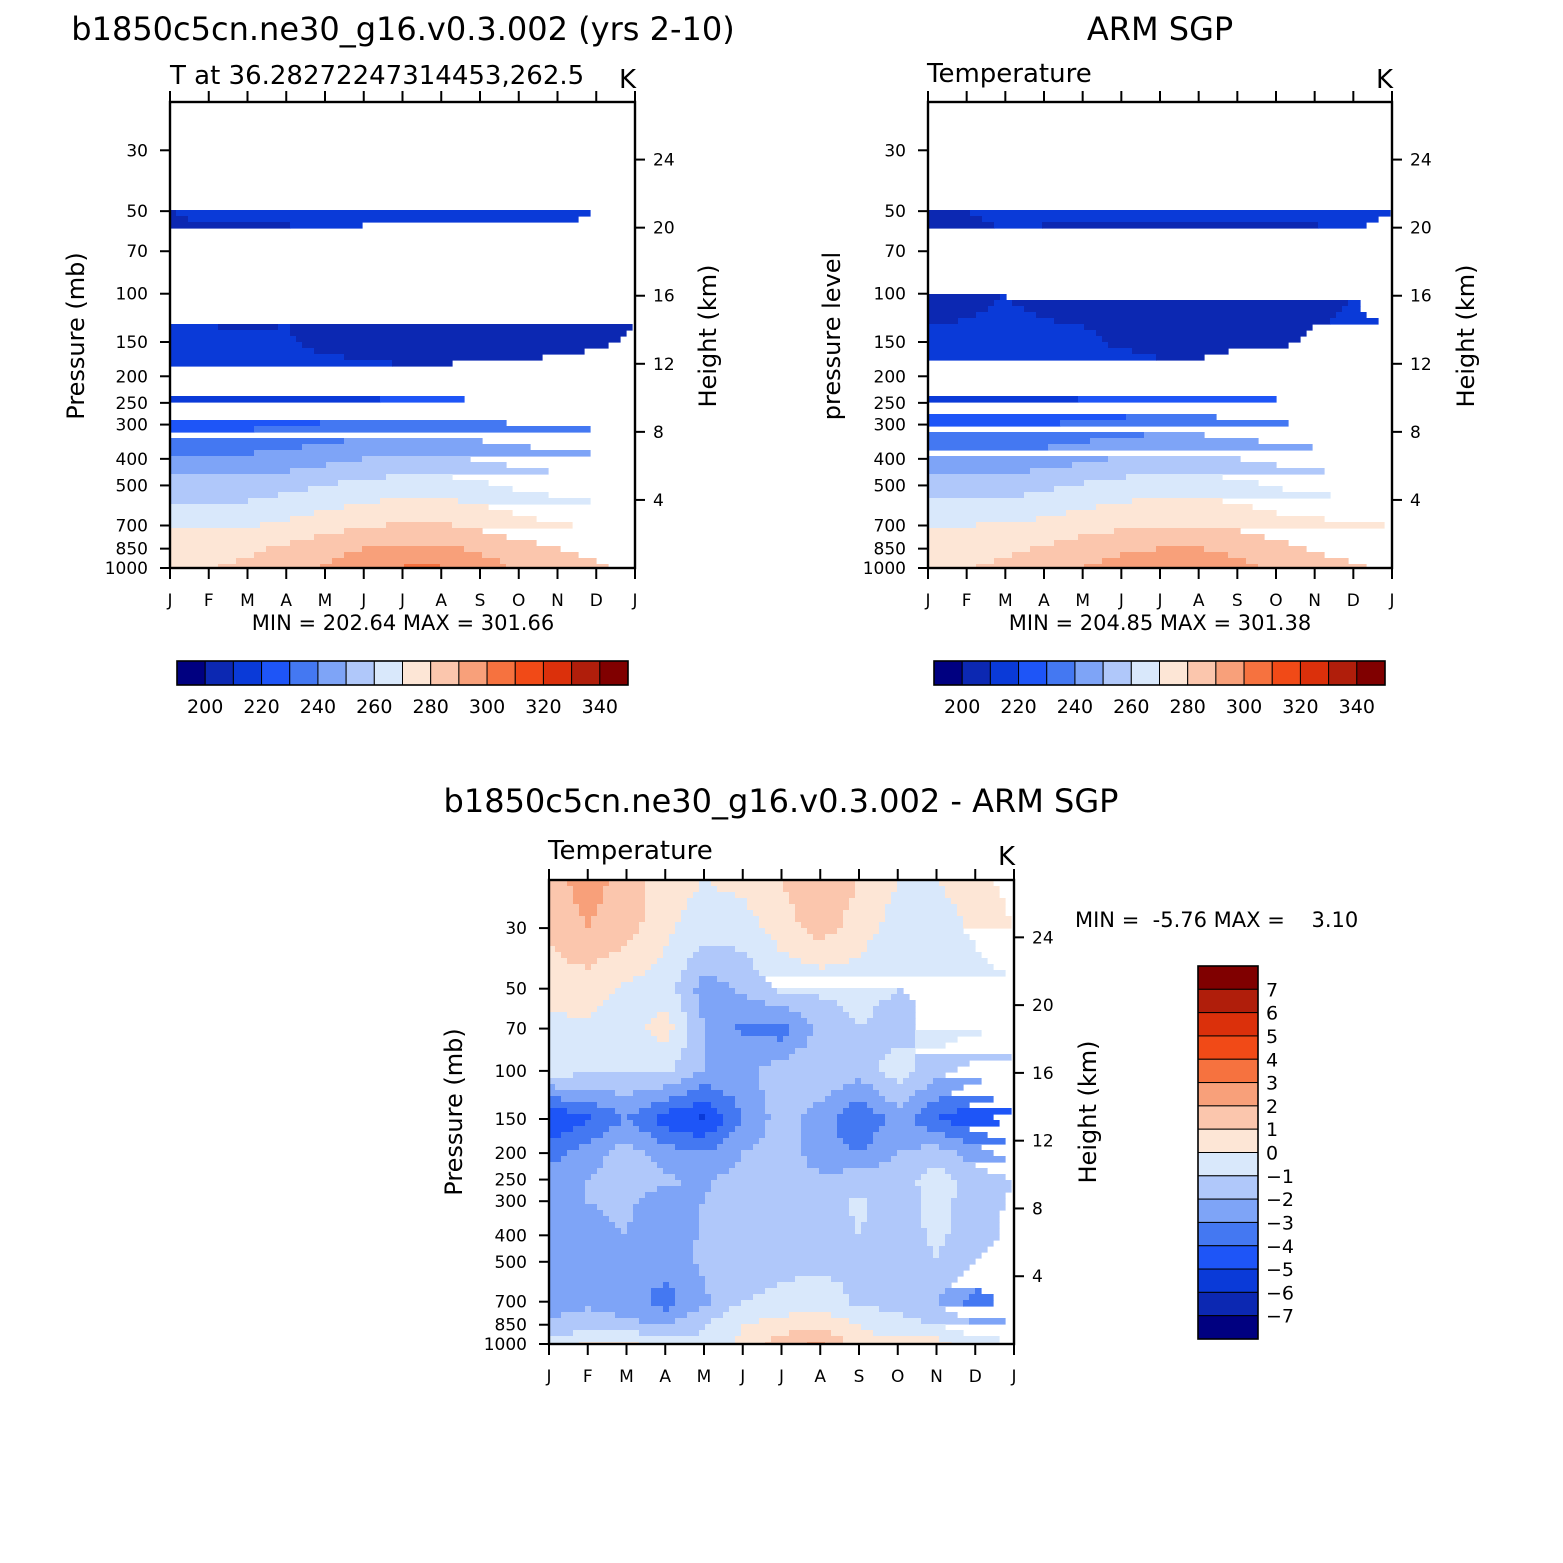  I want to click on colorbar-label: −3, so click(1280, 1223).